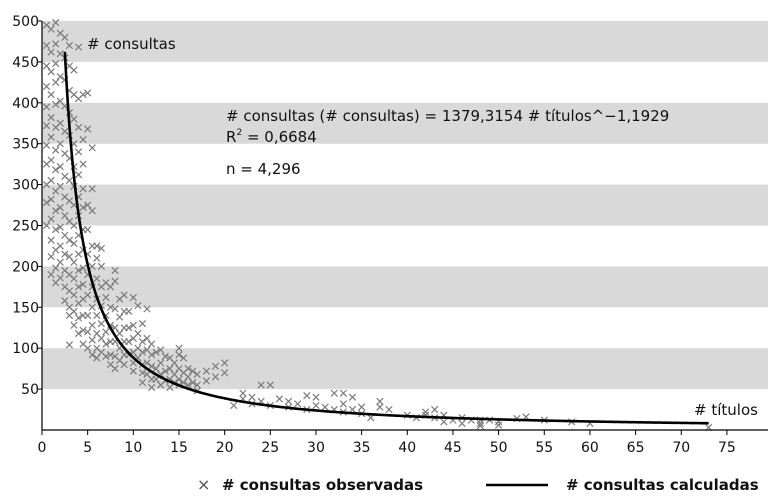  Describe the element at coordinates (453, 448) in the screenshot. I see `x-tick-label: 45` at that location.